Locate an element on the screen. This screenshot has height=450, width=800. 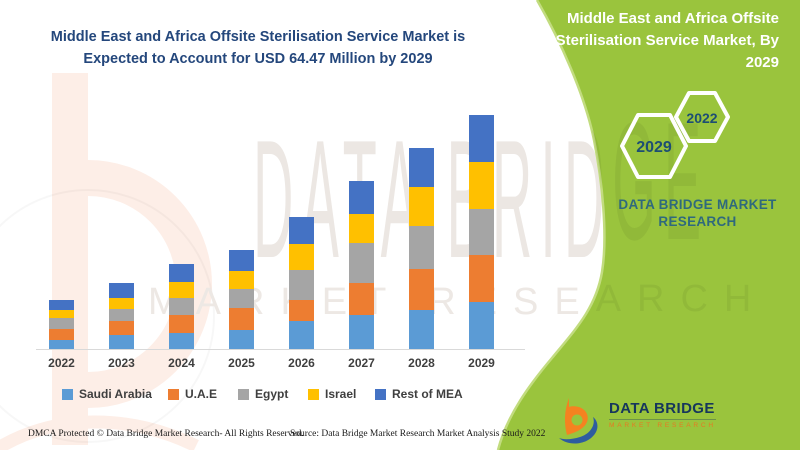
green-panel-edge-highlight is located at coordinates (551, 225).